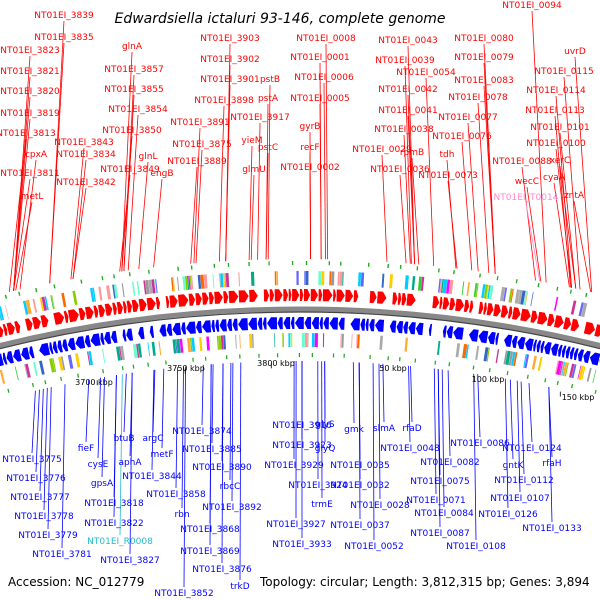 The width and height of the screenshot is (600, 600). I want to click on forward-gene-label: NT01EI_3820, so click(30, 92).